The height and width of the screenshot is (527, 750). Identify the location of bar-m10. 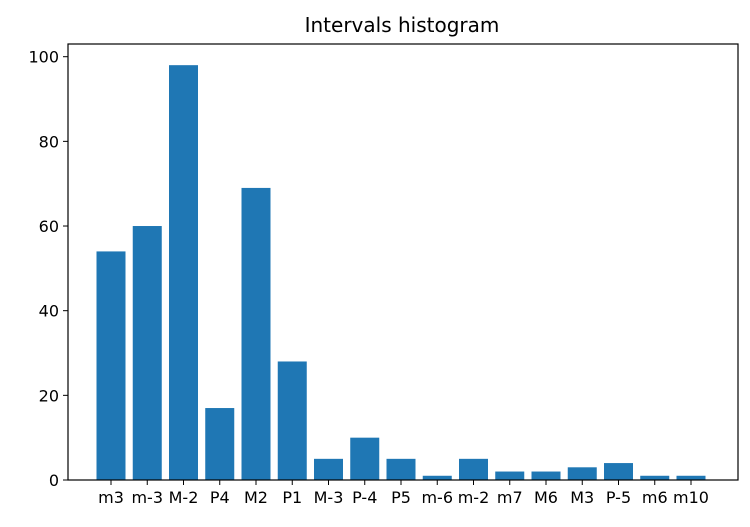
(691, 477).